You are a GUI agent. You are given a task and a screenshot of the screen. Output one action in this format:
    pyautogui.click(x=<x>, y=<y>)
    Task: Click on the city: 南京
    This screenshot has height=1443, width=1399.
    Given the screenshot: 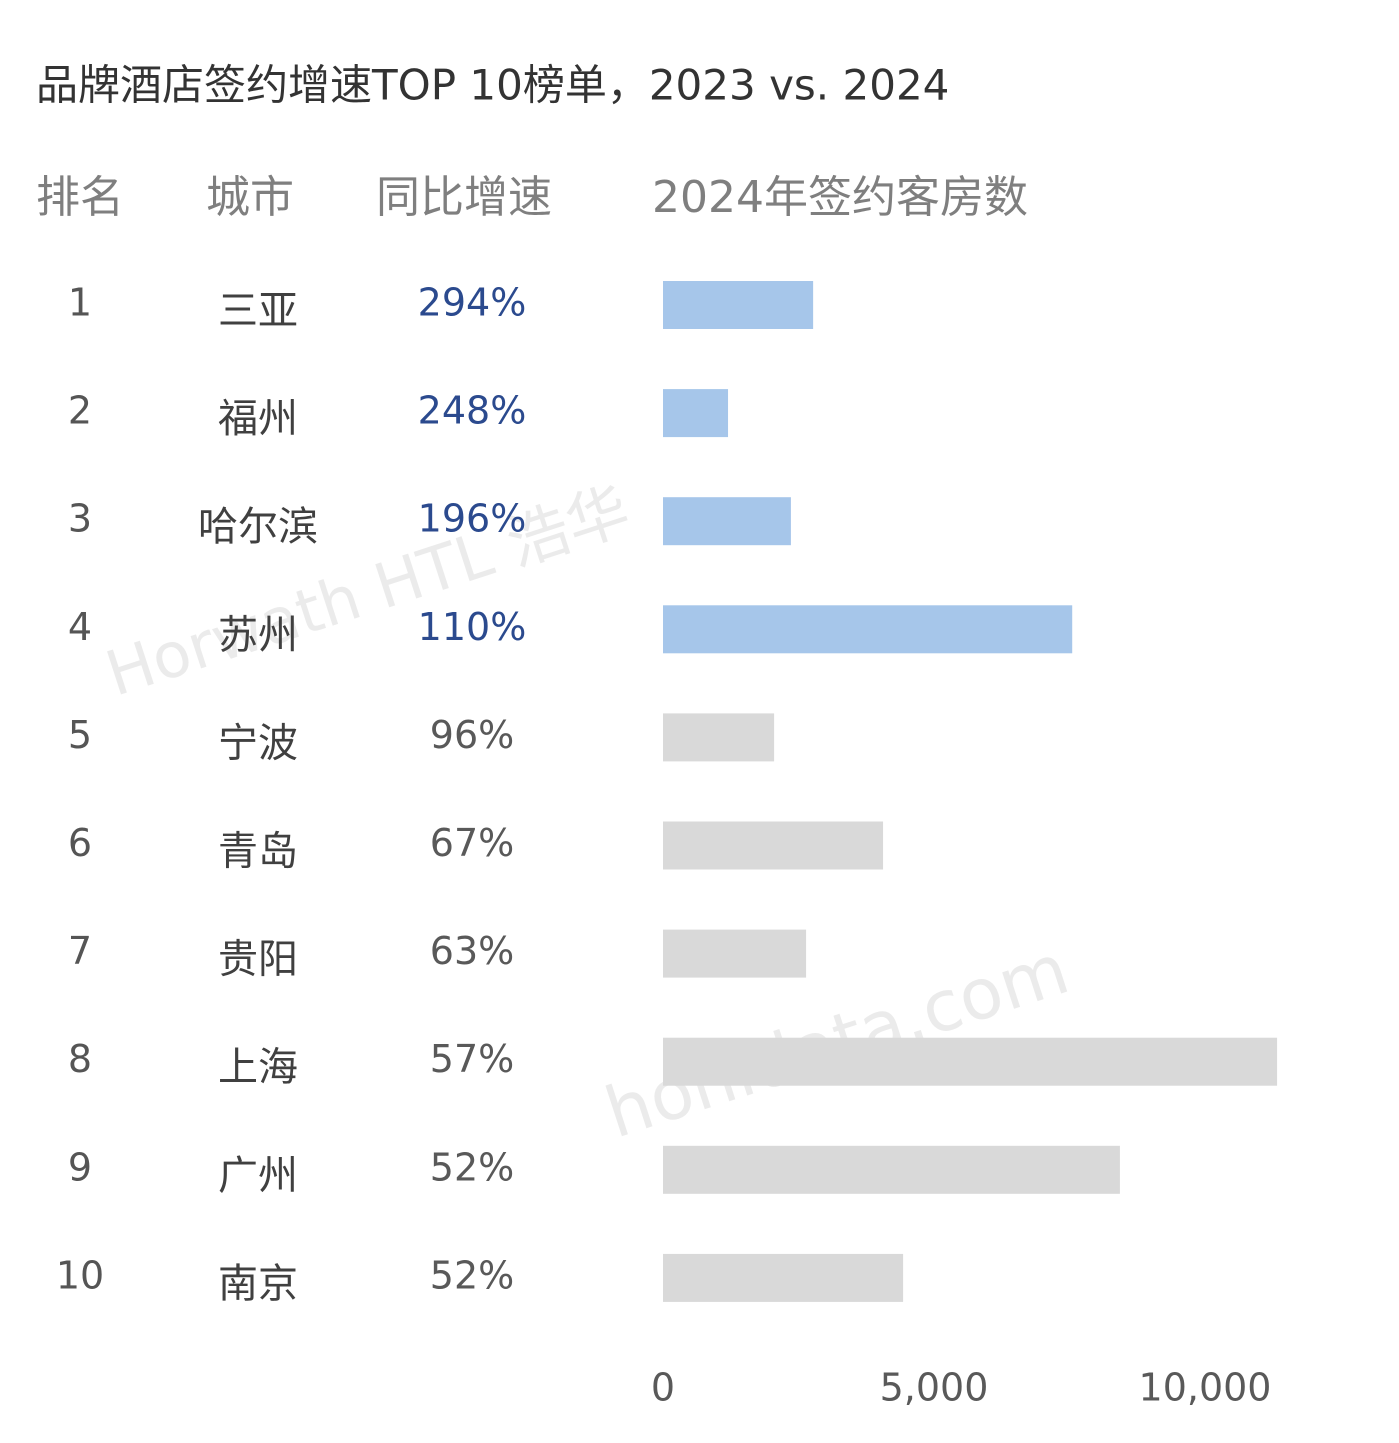 What is the action you would take?
    pyautogui.click(x=258, y=1284)
    